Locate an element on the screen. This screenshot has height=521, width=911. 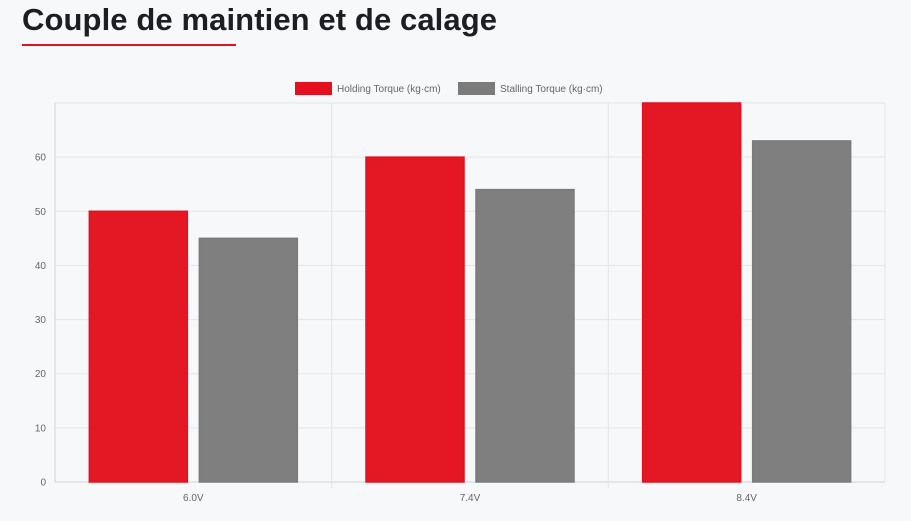
y-tick-label: 60 is located at coordinates (41, 158).